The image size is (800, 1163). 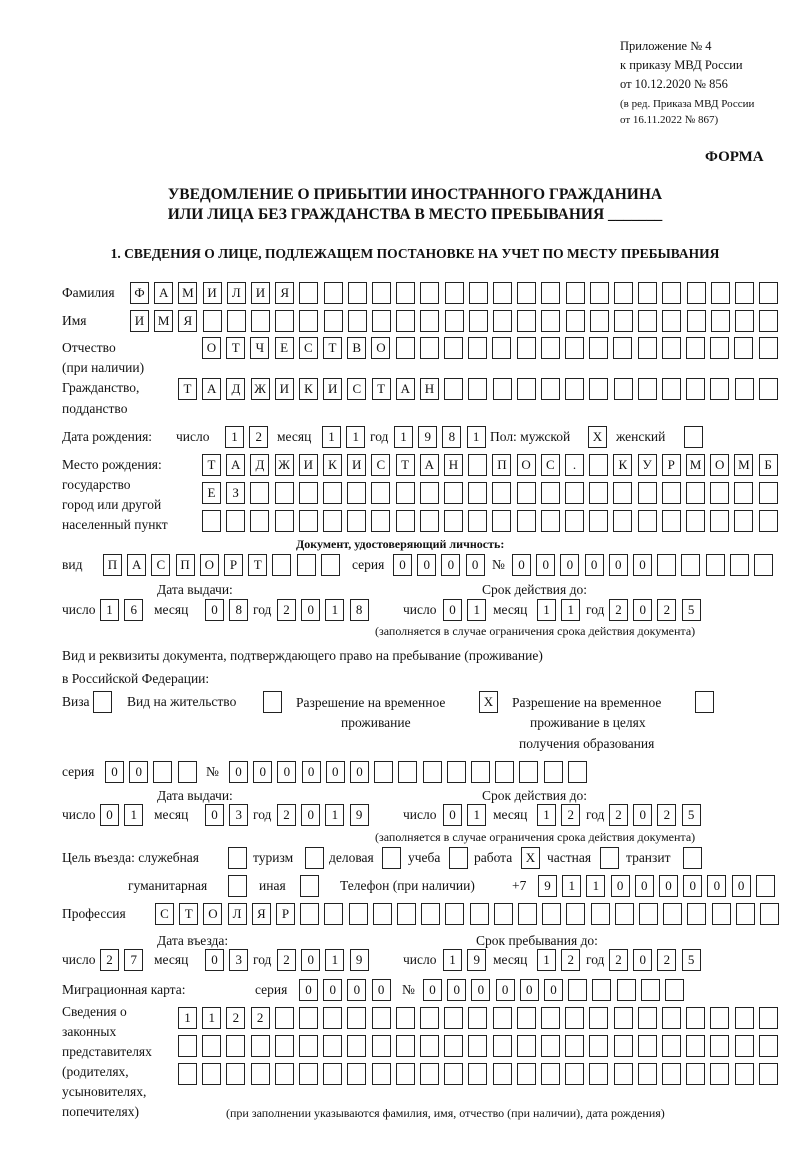 What do you see at coordinates (317, 858) in the screenshot?
I see `purpose-tourism-checkbox` at bounding box center [317, 858].